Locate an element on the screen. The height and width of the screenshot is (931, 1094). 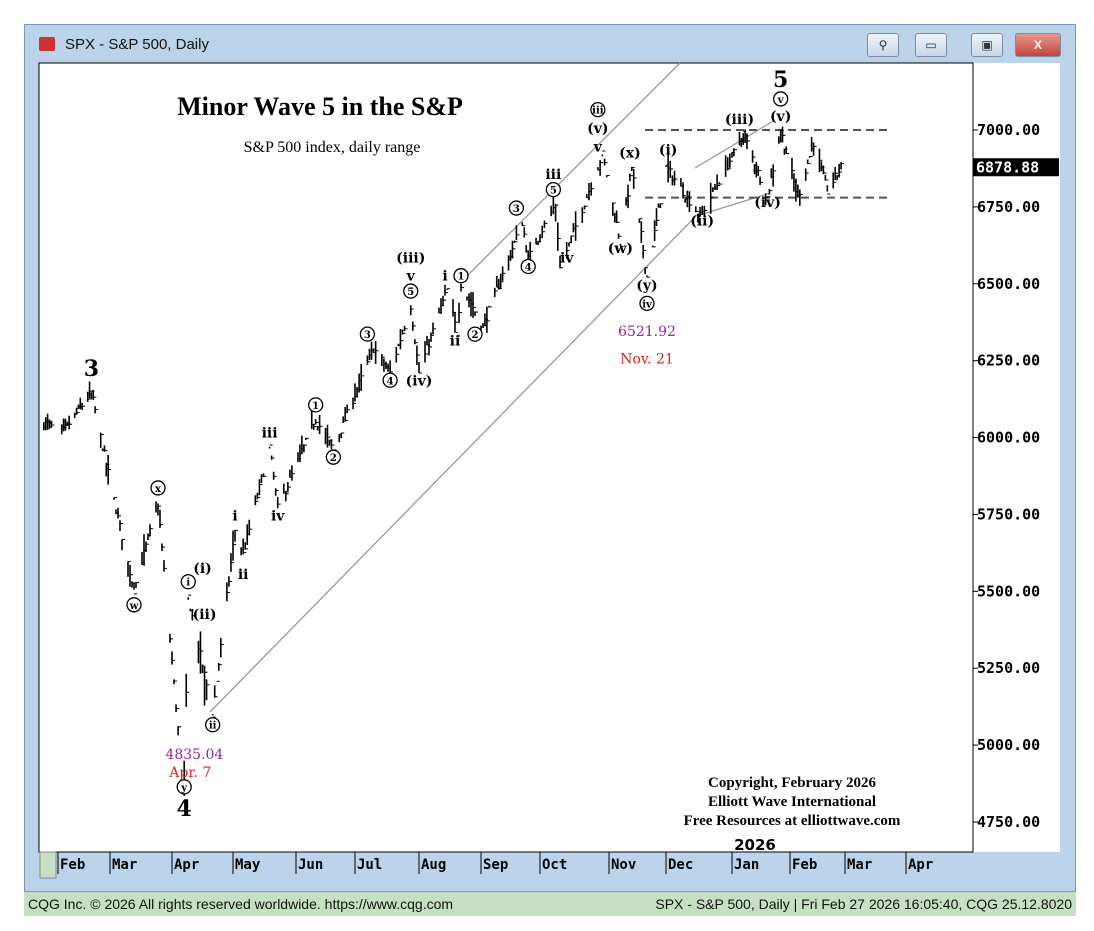
link-button: ⚲ is located at coordinates (883, 45).